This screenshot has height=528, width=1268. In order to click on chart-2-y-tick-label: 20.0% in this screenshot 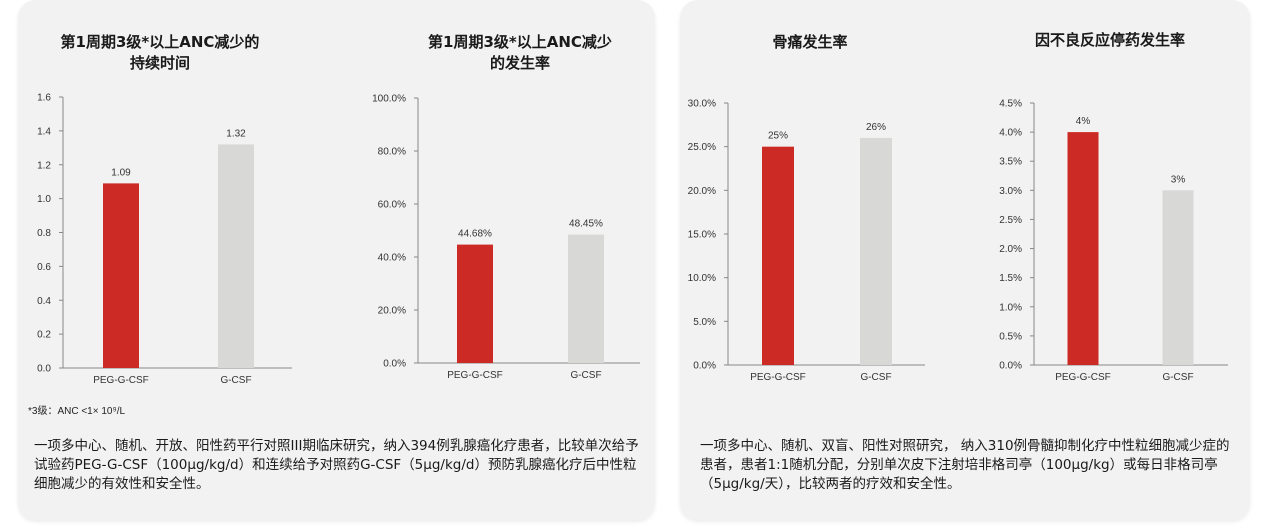, I will do `click(392, 311)`.